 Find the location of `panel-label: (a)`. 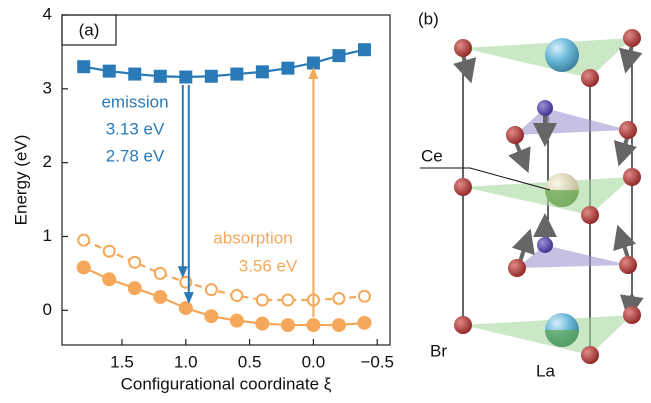

panel-label: (a) is located at coordinates (89, 29).